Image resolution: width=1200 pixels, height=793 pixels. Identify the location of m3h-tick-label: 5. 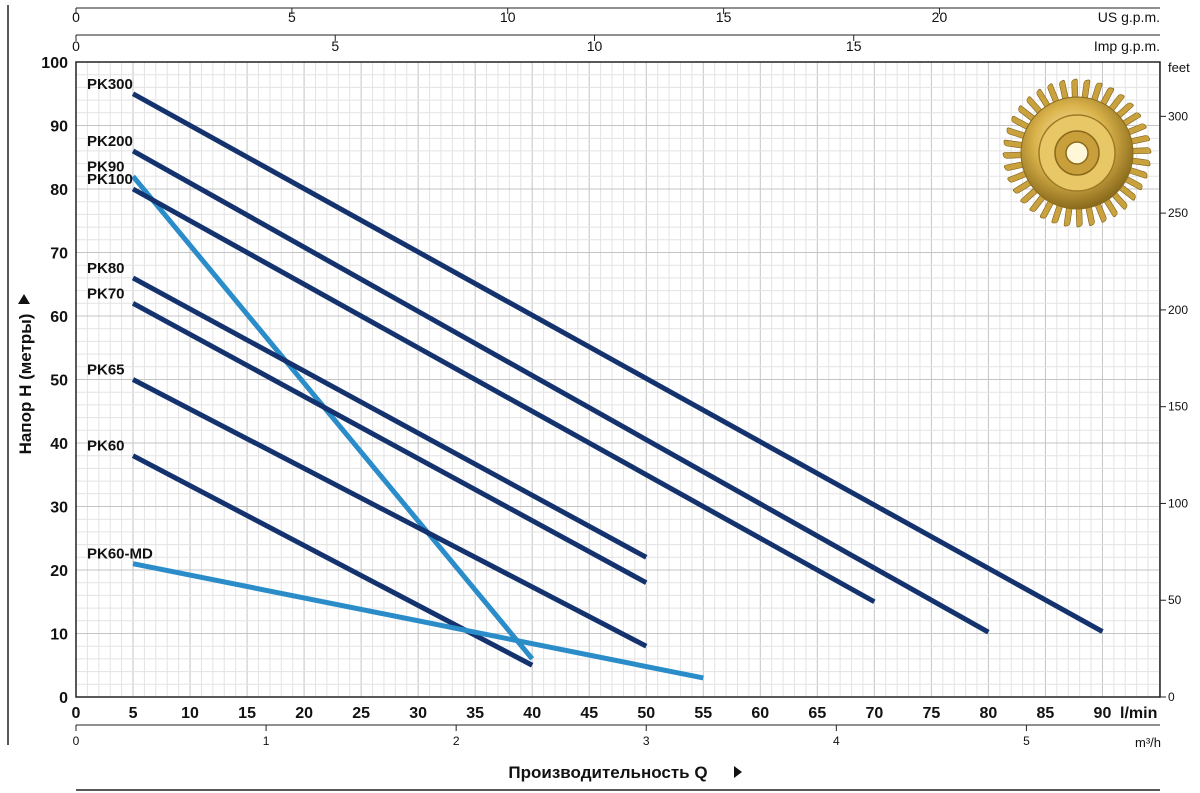
(1026, 741).